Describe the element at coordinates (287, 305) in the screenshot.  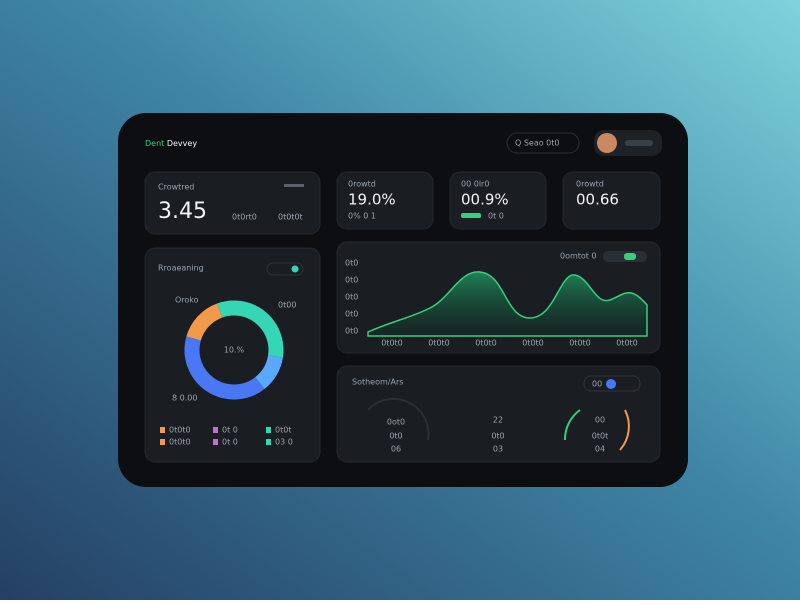
I see `callout: 0t00` at that location.